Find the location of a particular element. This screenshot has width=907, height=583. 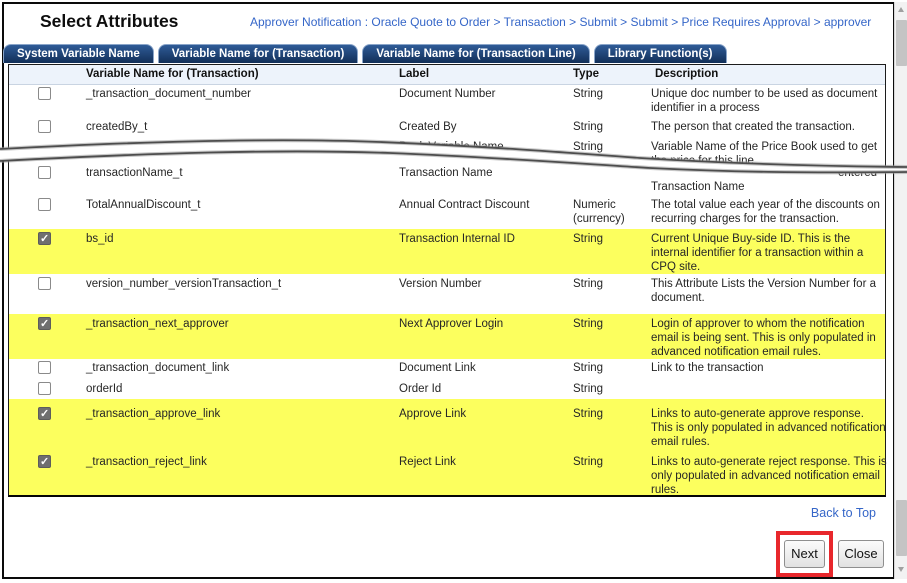

cell-description: entered Transaction Name is located at coordinates (769, 180).